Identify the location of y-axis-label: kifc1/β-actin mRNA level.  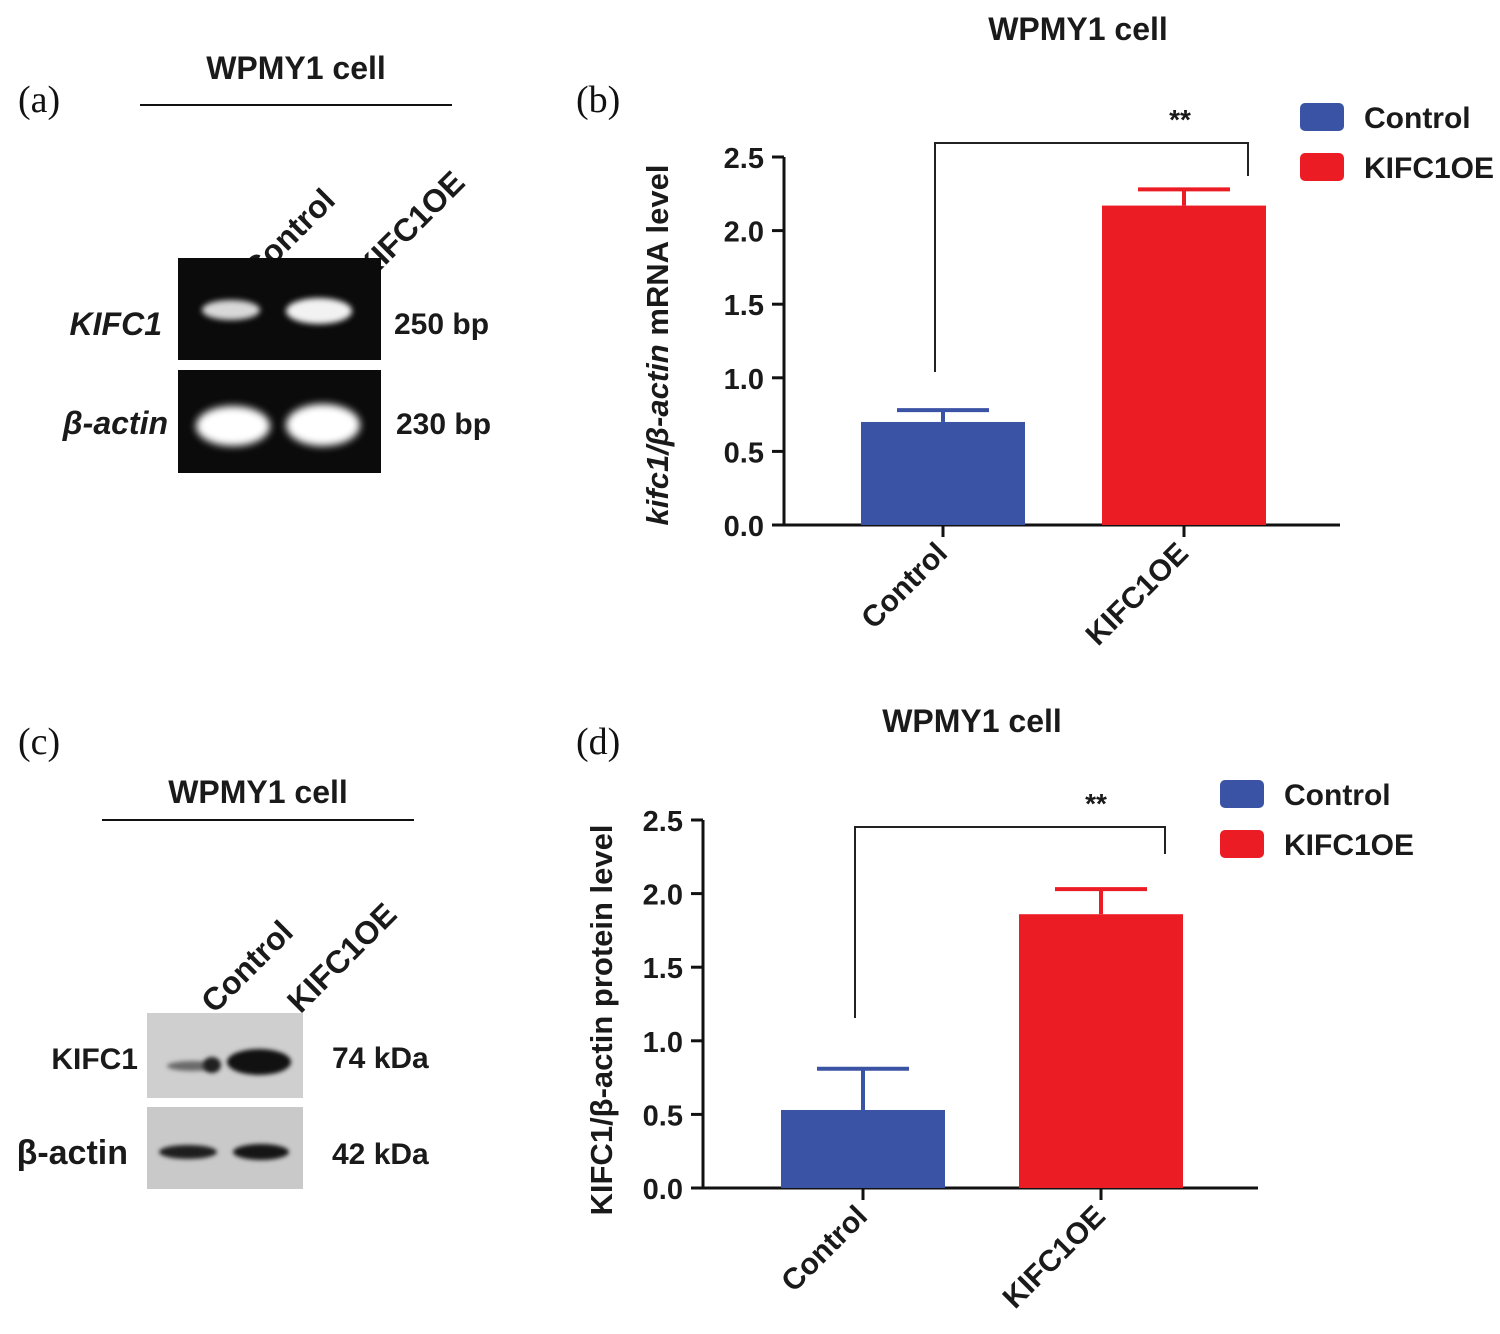
(657, 345).